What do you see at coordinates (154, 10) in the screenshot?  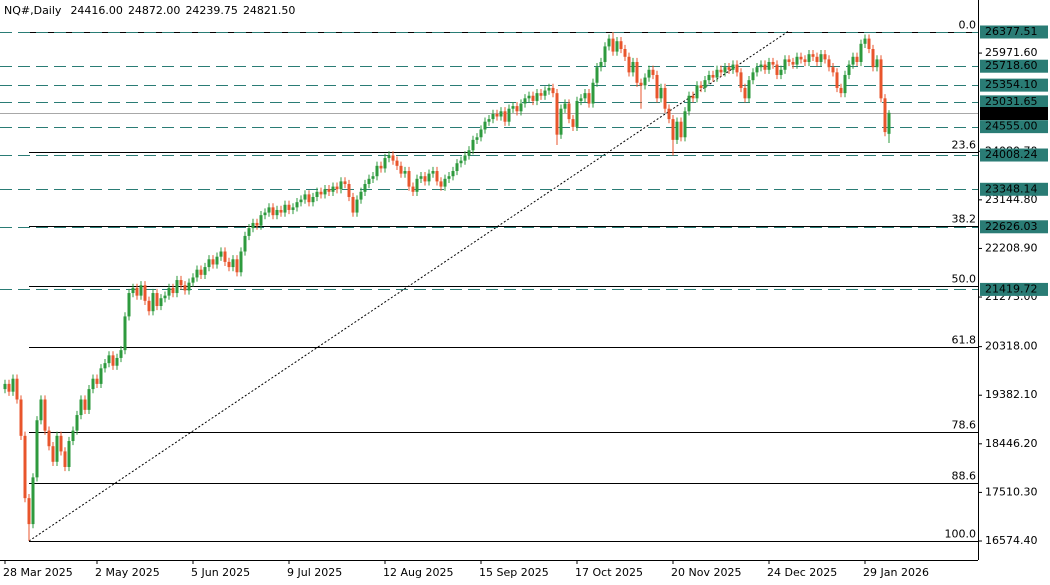 I see `high-value: 24872.00` at bounding box center [154, 10].